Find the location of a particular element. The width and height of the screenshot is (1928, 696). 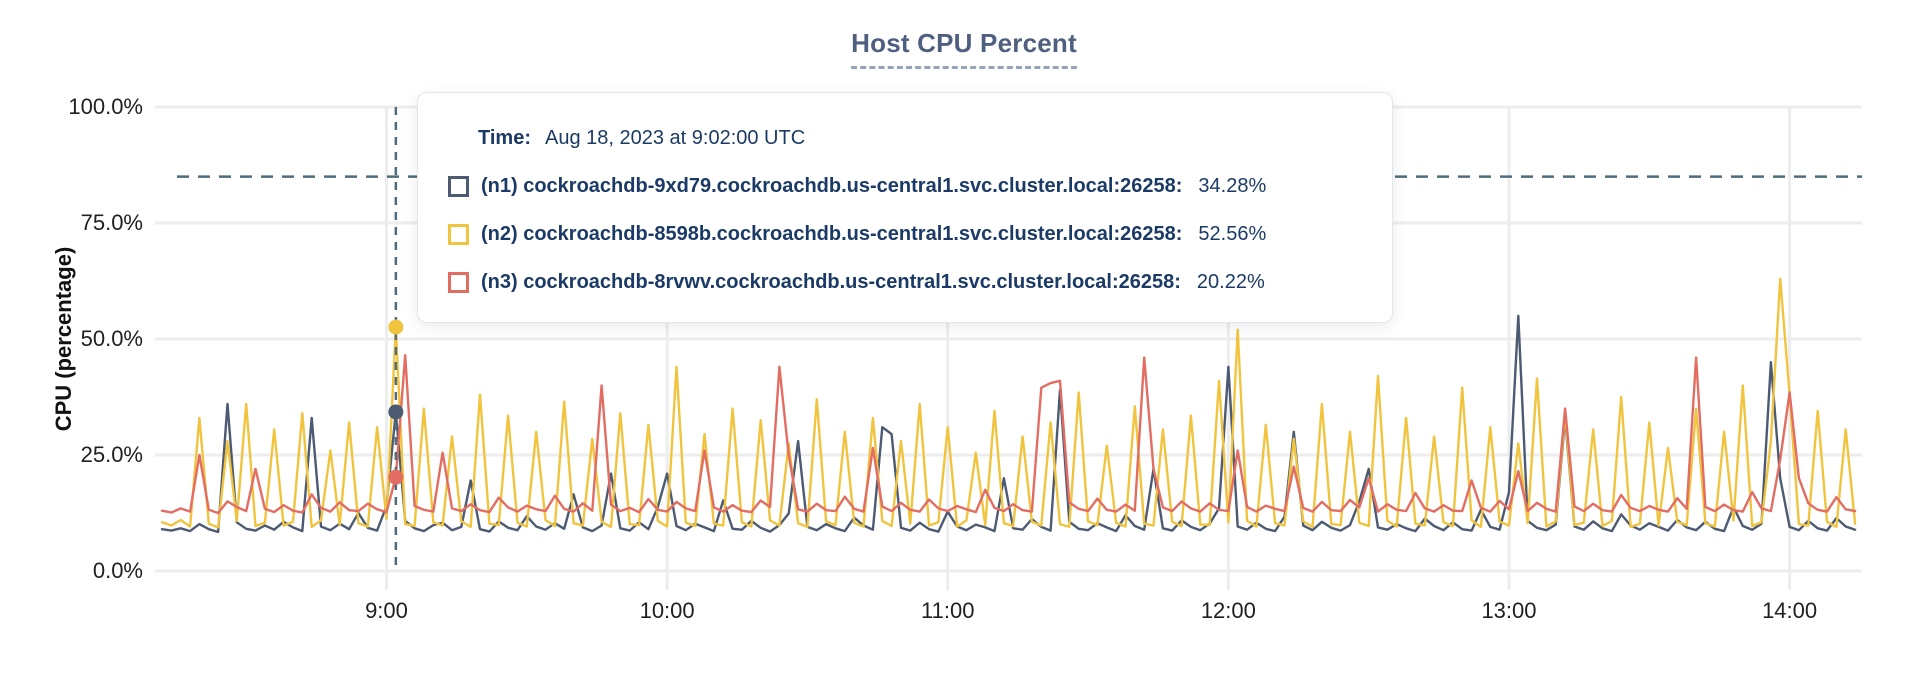

tooltip-time-value: Aug 18, 2023 at 9:02:00 UTC is located at coordinates (675, 138).